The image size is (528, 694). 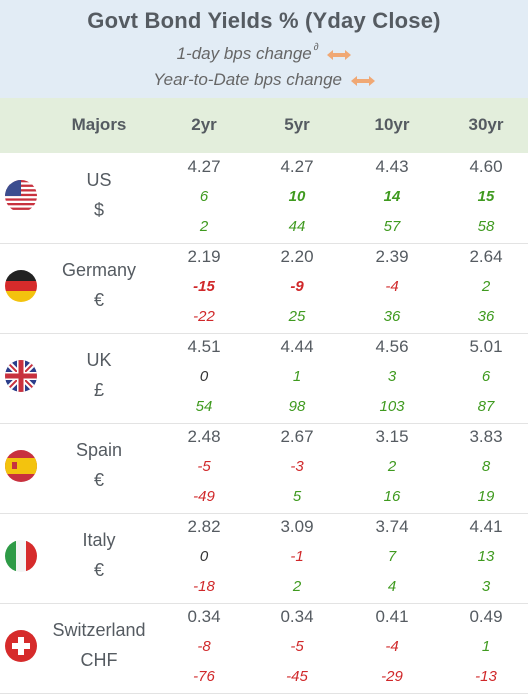 What do you see at coordinates (486, 616) in the screenshot?
I see `yield-value: 0.49` at bounding box center [486, 616].